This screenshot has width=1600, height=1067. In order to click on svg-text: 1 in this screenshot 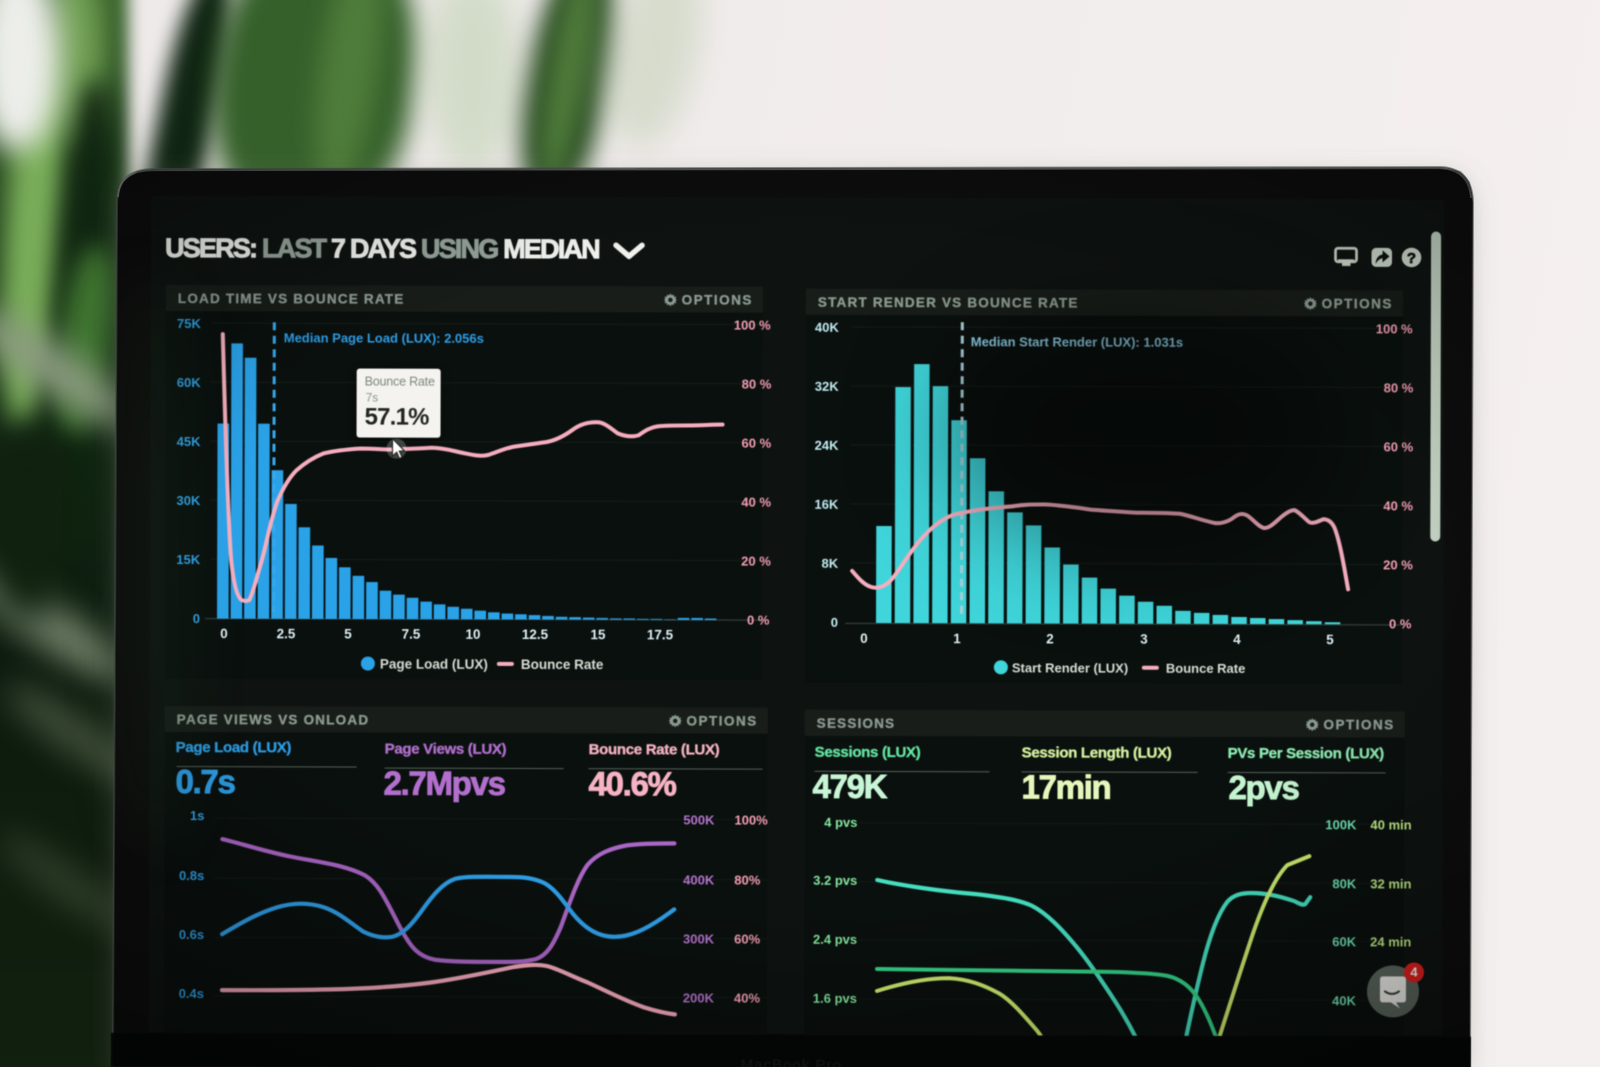, I will do `click(957, 638)`.